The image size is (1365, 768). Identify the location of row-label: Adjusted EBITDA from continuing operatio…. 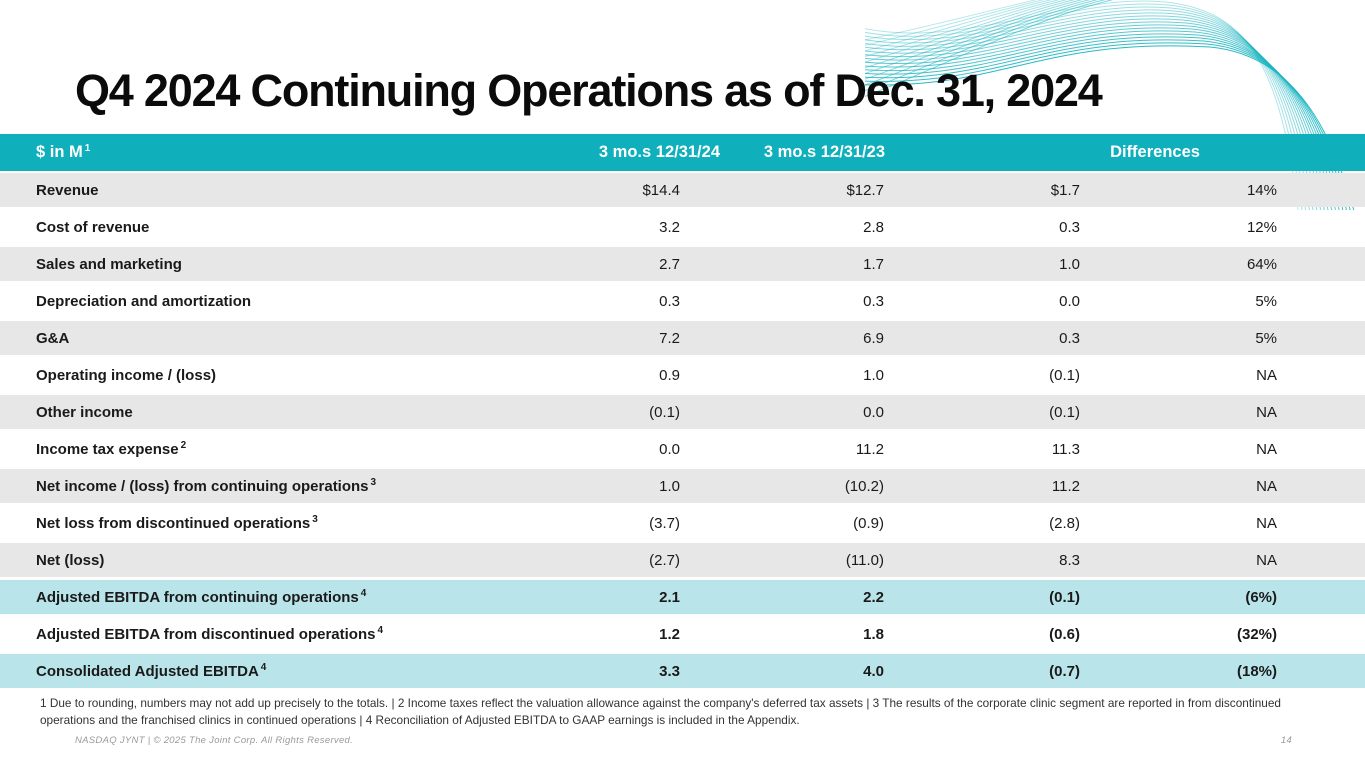
(201, 596).